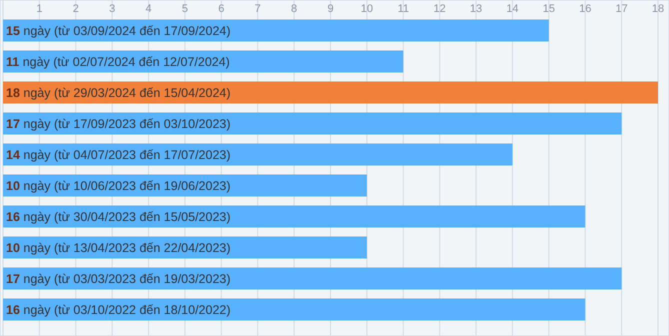 Image resolution: width=669 pixels, height=336 pixels. I want to click on y-tick-label: ngày (từ 03/09/2024 đến 17/09/2024), so click(125, 31).